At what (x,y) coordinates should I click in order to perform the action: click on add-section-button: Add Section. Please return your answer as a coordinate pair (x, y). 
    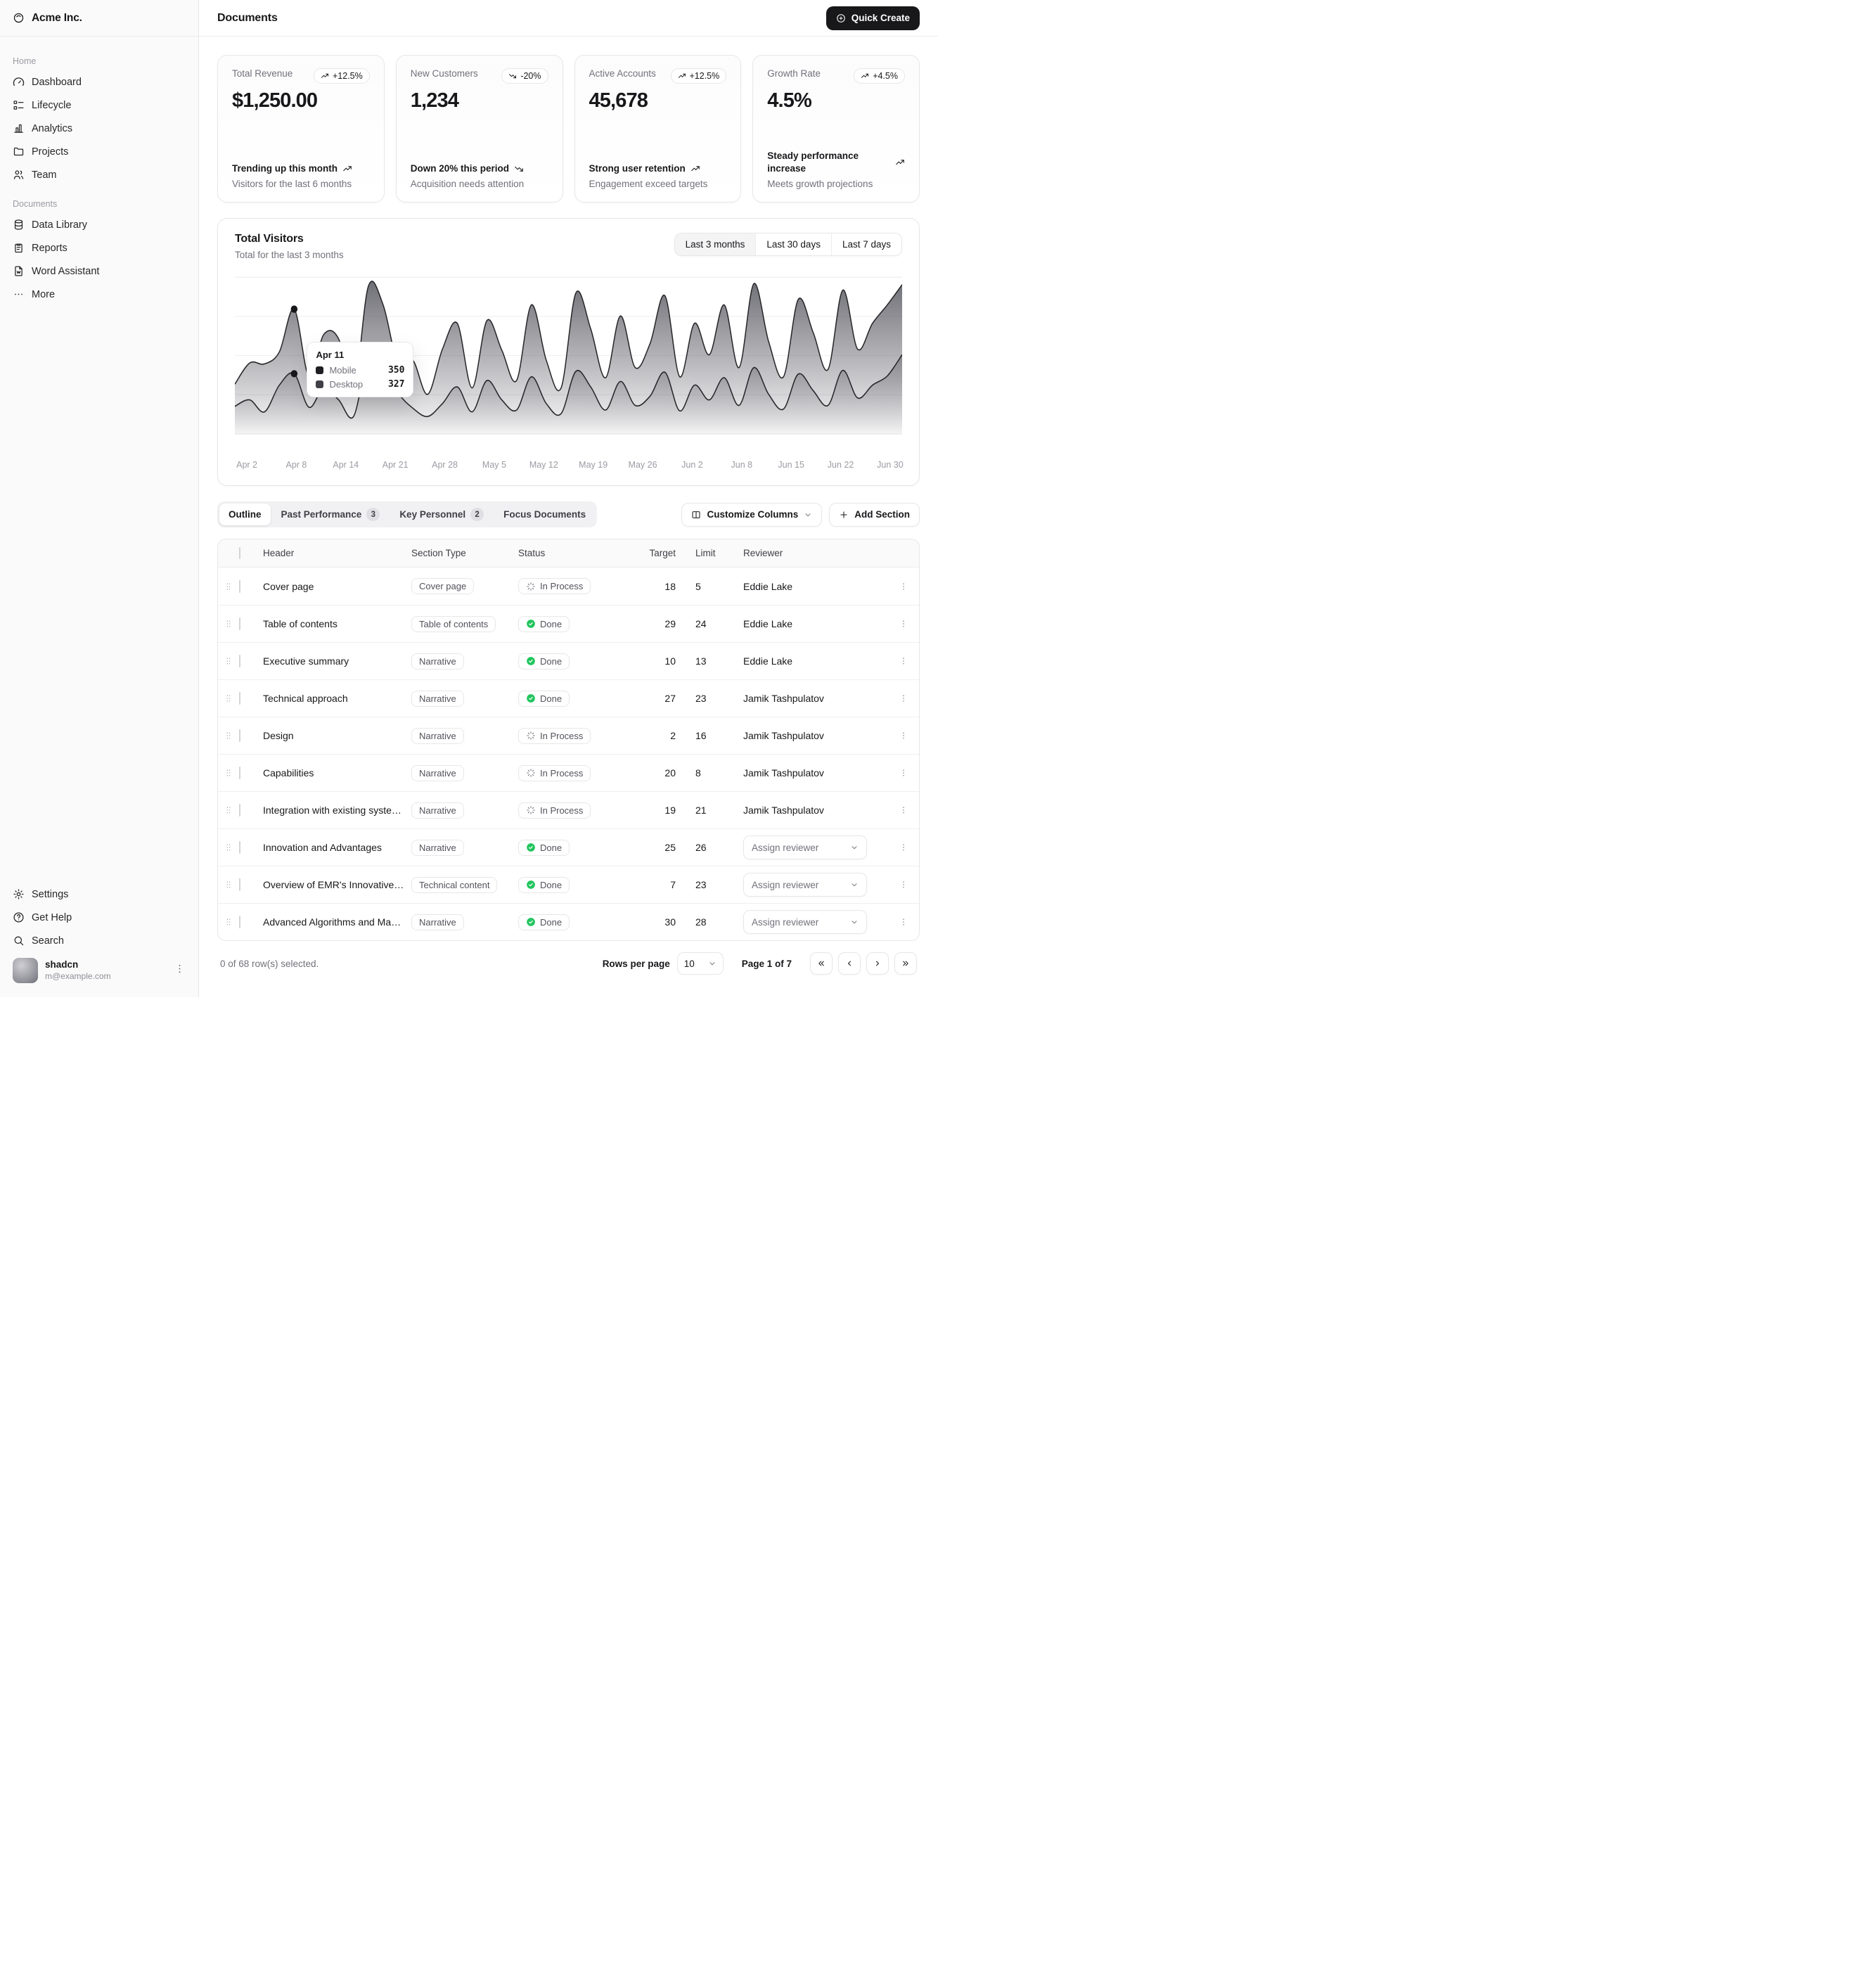
    Looking at the image, I should click on (874, 514).